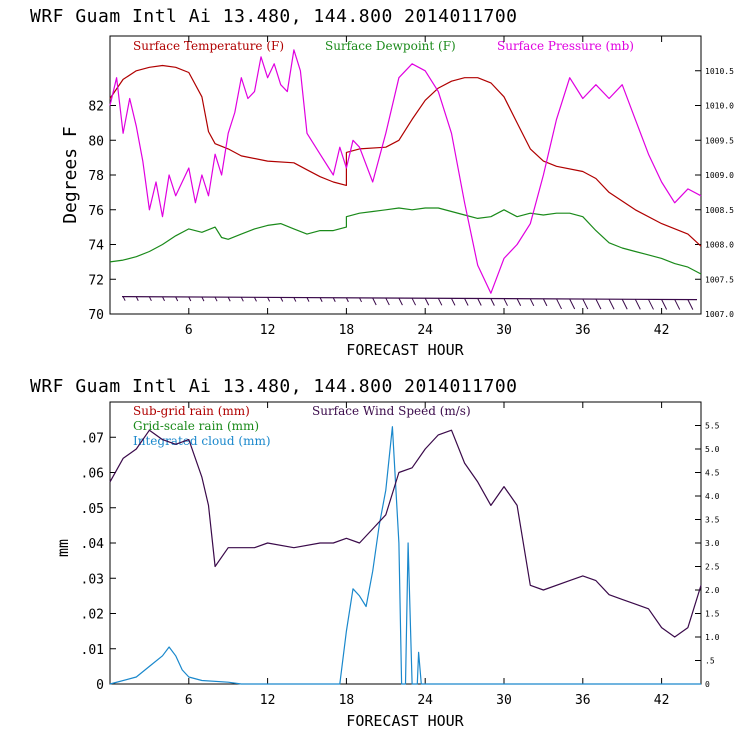 The height and width of the screenshot is (740, 740). I want to click on right-tick-label: 2.5, so click(712, 567).